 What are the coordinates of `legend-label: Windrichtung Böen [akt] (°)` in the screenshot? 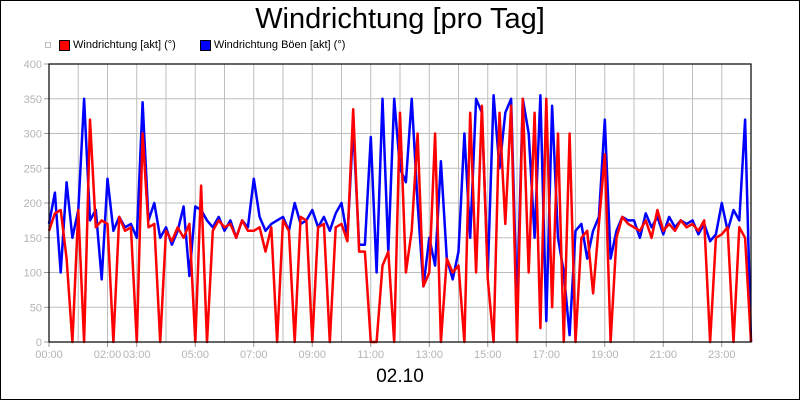 It's located at (279, 45).